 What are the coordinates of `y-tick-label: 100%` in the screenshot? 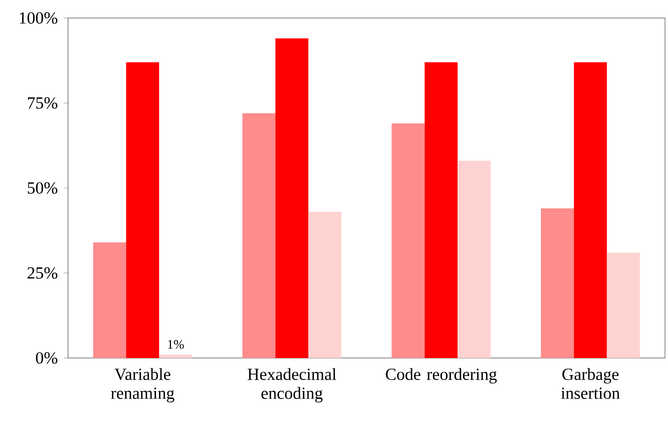 It's located at (39, 18).